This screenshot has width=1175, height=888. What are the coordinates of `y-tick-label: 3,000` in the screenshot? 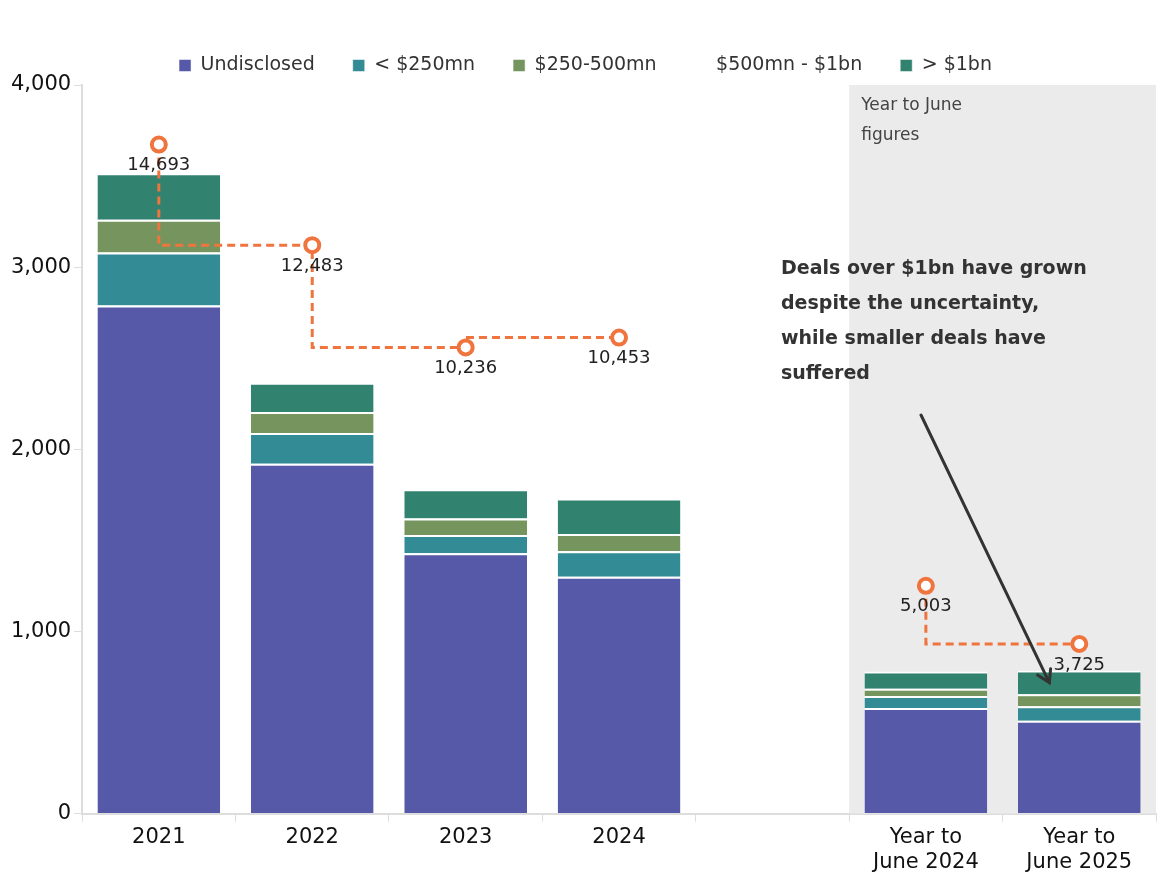 It's located at (41, 265).